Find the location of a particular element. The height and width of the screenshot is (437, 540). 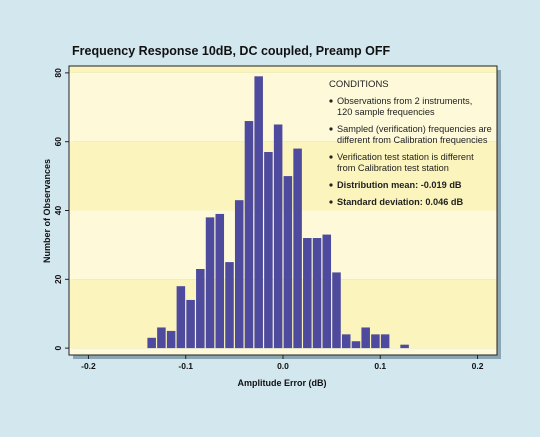

y-tick-label: 0 is located at coordinates (58, 347).